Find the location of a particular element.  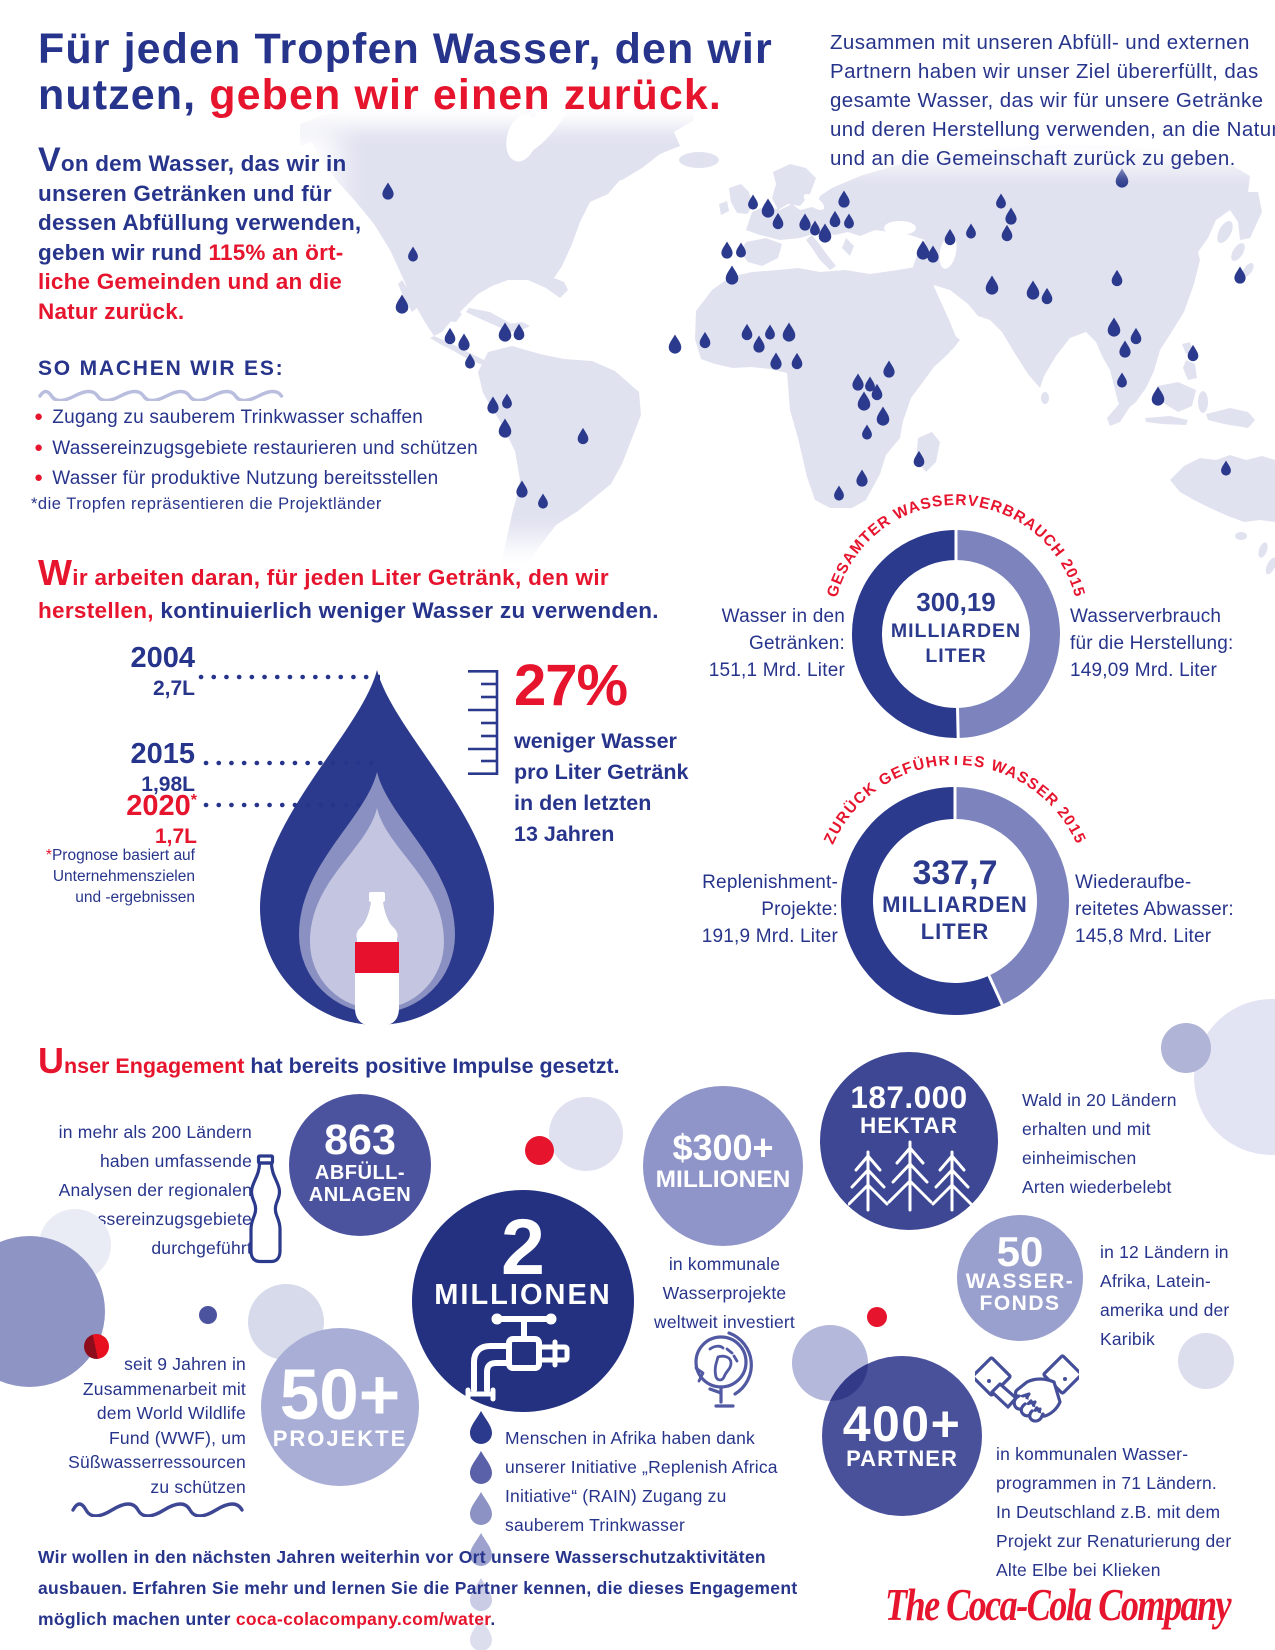

svg-text: 300,19 is located at coordinates (956, 602).